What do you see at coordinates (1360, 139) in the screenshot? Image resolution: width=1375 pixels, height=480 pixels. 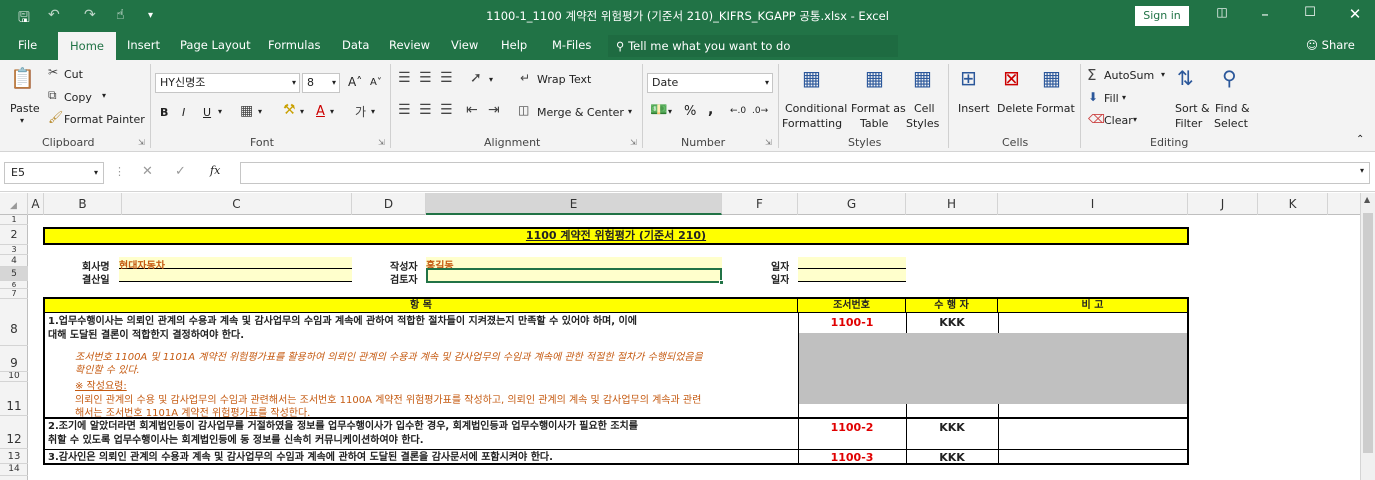 I see `collapse-ribbon-icon: ⌃` at bounding box center [1360, 139].